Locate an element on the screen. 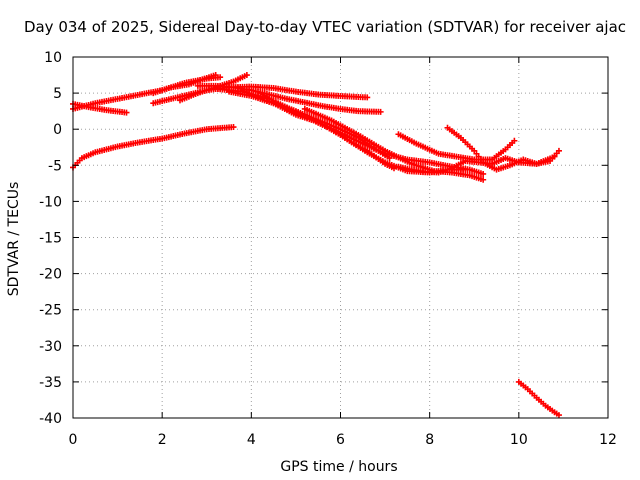 The image size is (640, 480). x-tick-label: 10 is located at coordinates (519, 440).